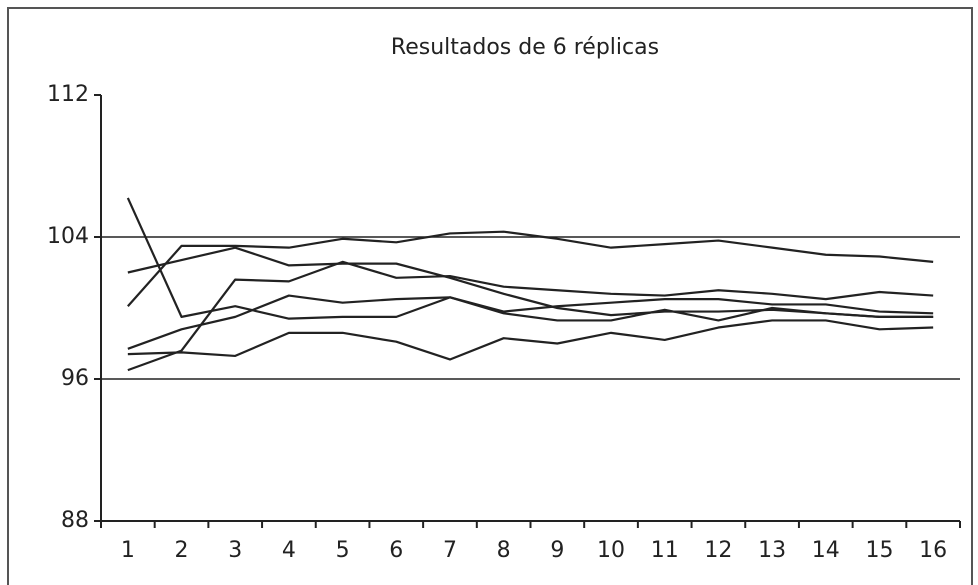 This screenshot has width=978, height=585. I want to click on x-tick-label: 16, so click(933, 550).